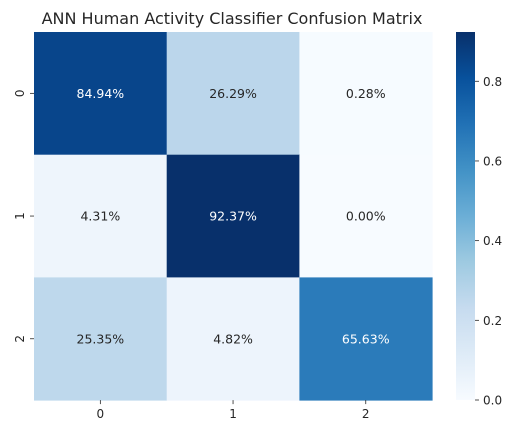  What do you see at coordinates (492, 161) in the screenshot?
I see `colorbar-tick-label-3: 0.6` at bounding box center [492, 161].